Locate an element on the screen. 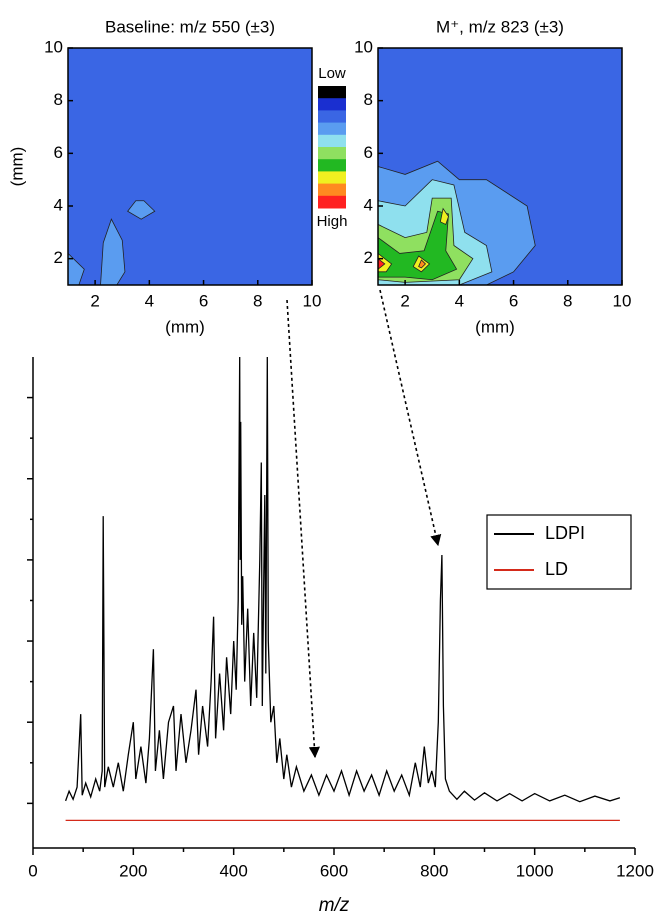  y-axis-label: (mm) is located at coordinates (16, 167).